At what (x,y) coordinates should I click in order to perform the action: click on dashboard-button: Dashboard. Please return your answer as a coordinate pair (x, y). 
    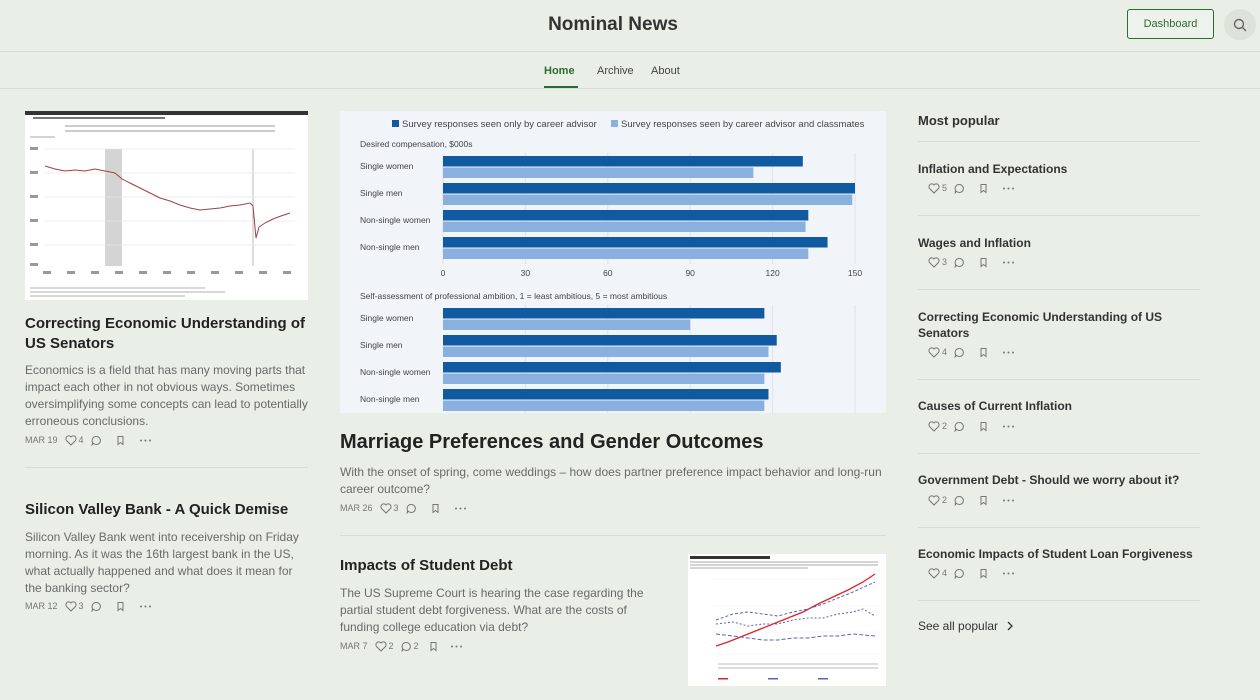
    Looking at the image, I should click on (1170, 24).